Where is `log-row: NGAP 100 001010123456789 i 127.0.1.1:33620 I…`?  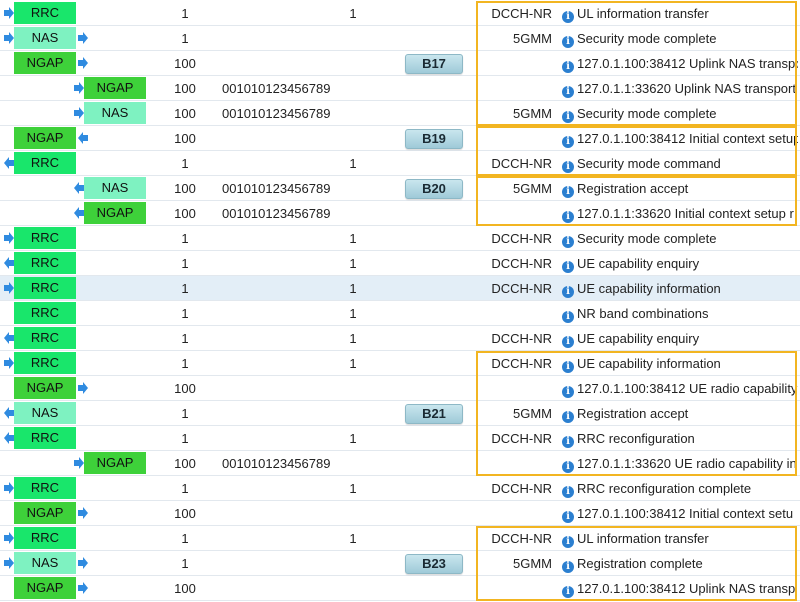
log-row: NGAP 100 001010123456789 i 127.0.1.1:33620 I… is located at coordinates (400, 213).